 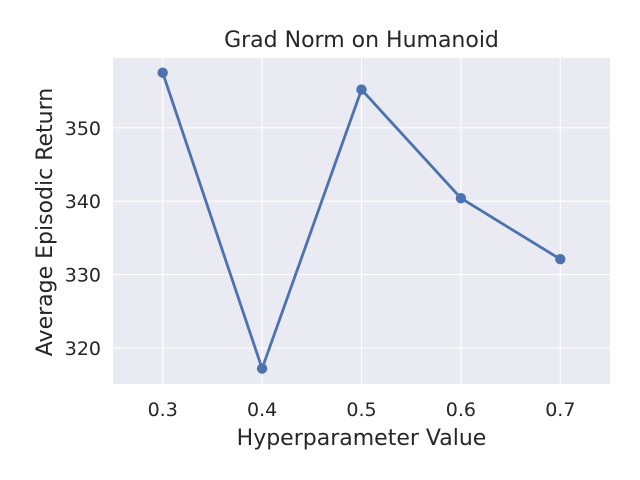 What do you see at coordinates (83, 129) in the screenshot?
I see `y-tick-label: 350` at bounding box center [83, 129].